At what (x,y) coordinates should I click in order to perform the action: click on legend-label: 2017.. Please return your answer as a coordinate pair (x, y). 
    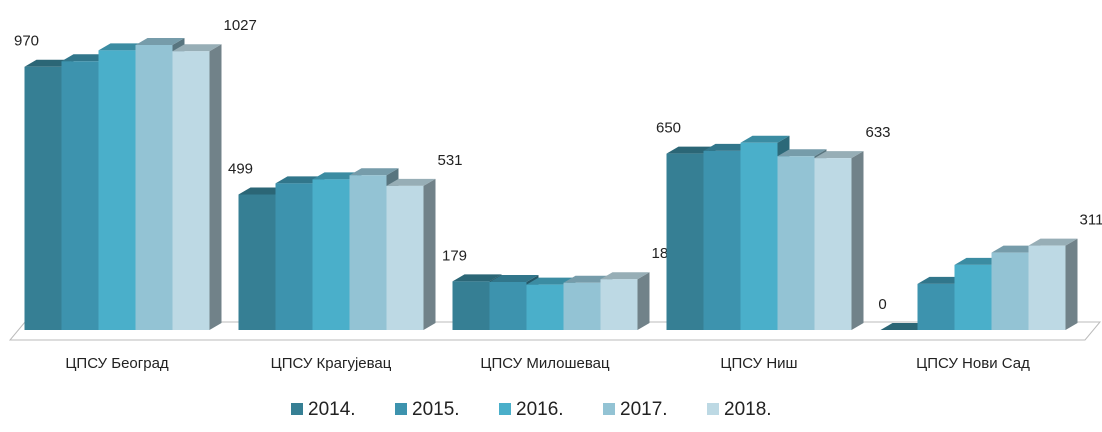
    Looking at the image, I should click on (644, 409).